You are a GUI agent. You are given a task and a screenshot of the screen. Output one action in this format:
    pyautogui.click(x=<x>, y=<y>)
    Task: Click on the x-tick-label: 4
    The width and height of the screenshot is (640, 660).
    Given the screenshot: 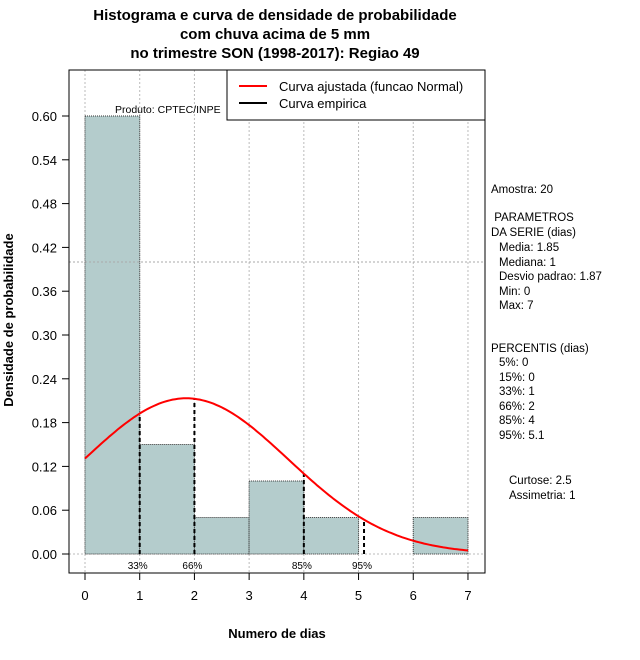 What is the action you would take?
    pyautogui.click(x=303, y=595)
    